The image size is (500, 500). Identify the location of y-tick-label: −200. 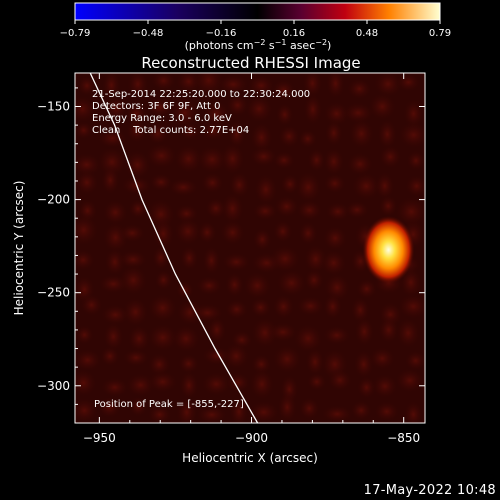
(53, 200).